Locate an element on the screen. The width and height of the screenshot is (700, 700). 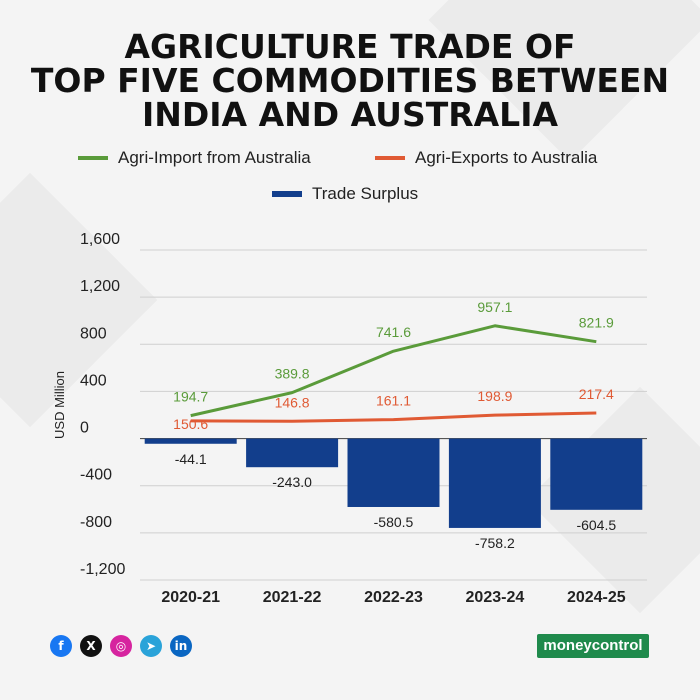
legend-item-surplus: Trade Surplus is located at coordinates (345, 194).